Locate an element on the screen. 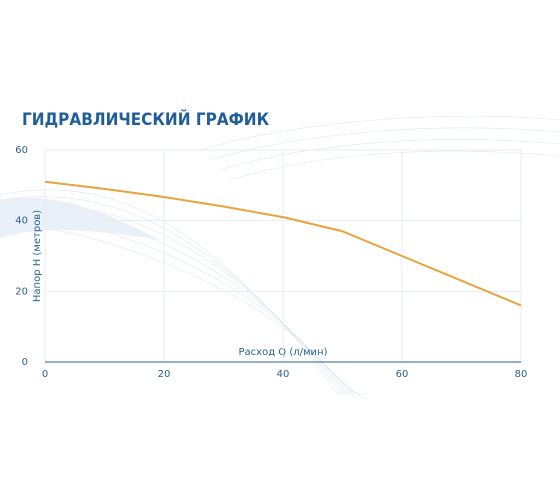 The height and width of the screenshot is (504, 560). y-tick-label: 40 is located at coordinates (21, 221).